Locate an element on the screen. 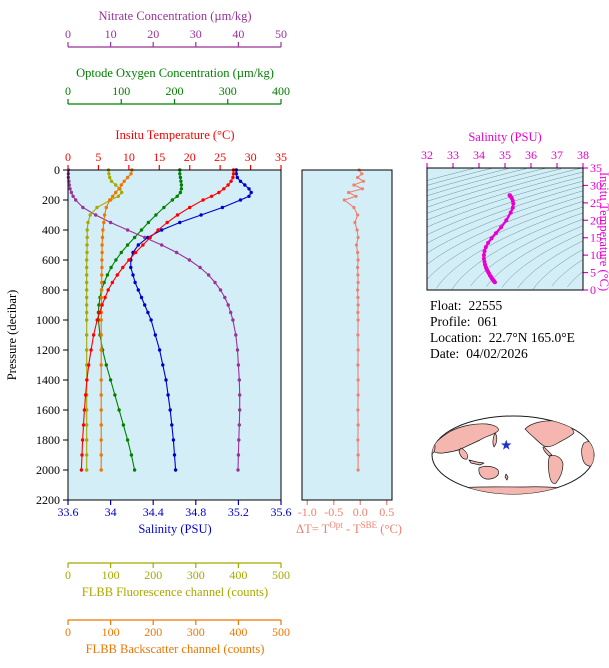  ts-salinity-tick-label: 33 is located at coordinates (453, 155).